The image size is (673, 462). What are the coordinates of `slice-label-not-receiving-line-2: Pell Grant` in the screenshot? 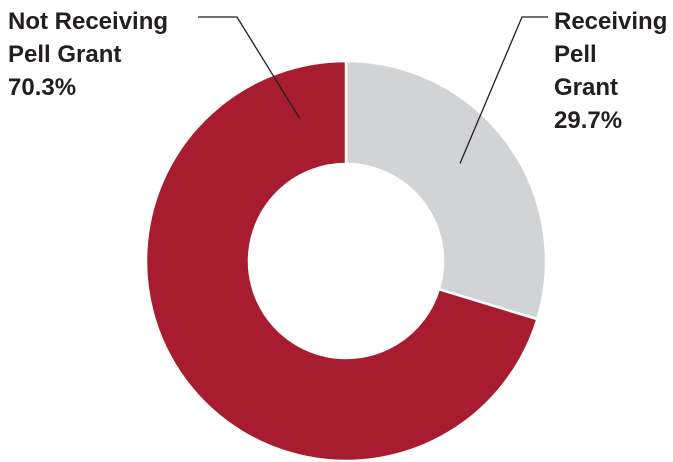 It's located at (64, 54).